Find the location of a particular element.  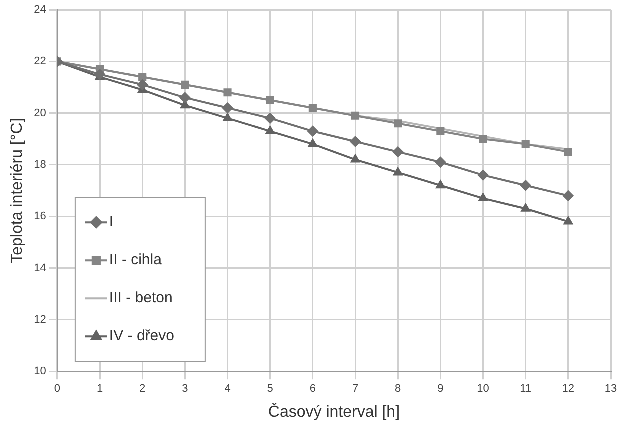

legend-label: II - cihla is located at coordinates (136, 260).